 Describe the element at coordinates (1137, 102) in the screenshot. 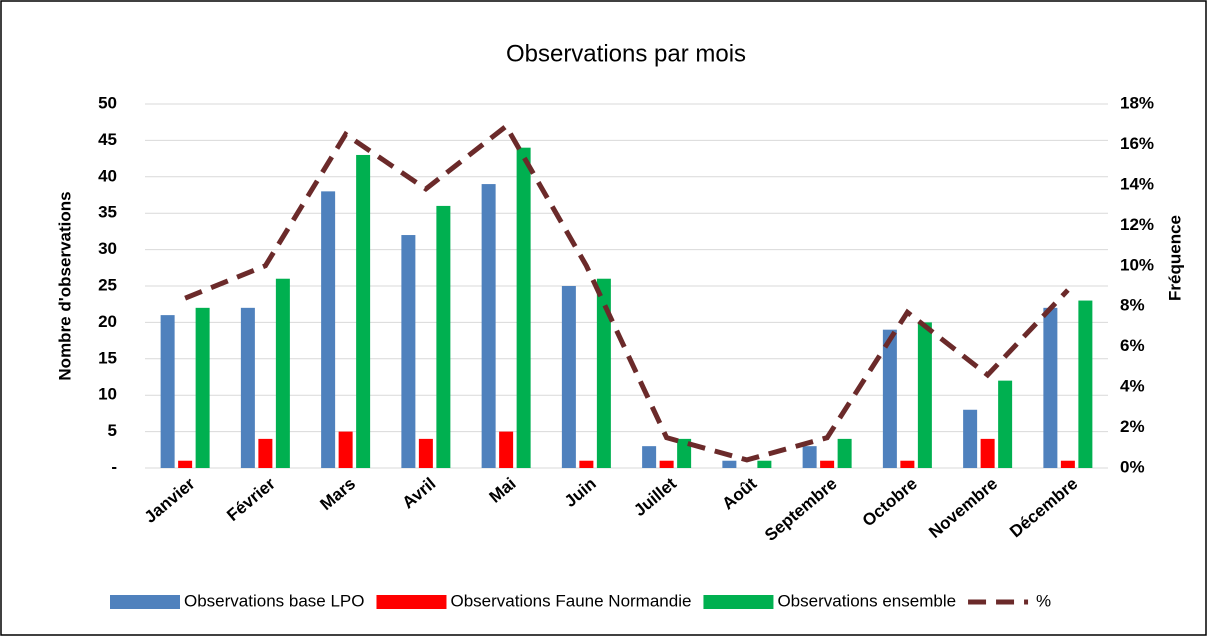

I see `y2-tick-label: 18%` at that location.